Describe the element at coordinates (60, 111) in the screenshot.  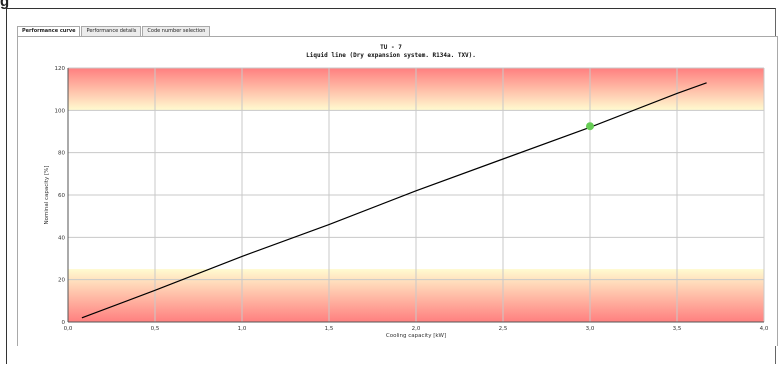
I see `y-tick-label: 100` at that location.